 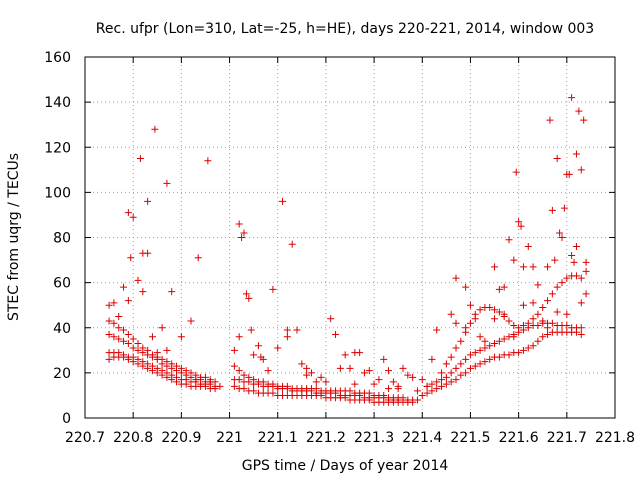 I want to click on x-tick-label: 221.7, so click(x=567, y=438).